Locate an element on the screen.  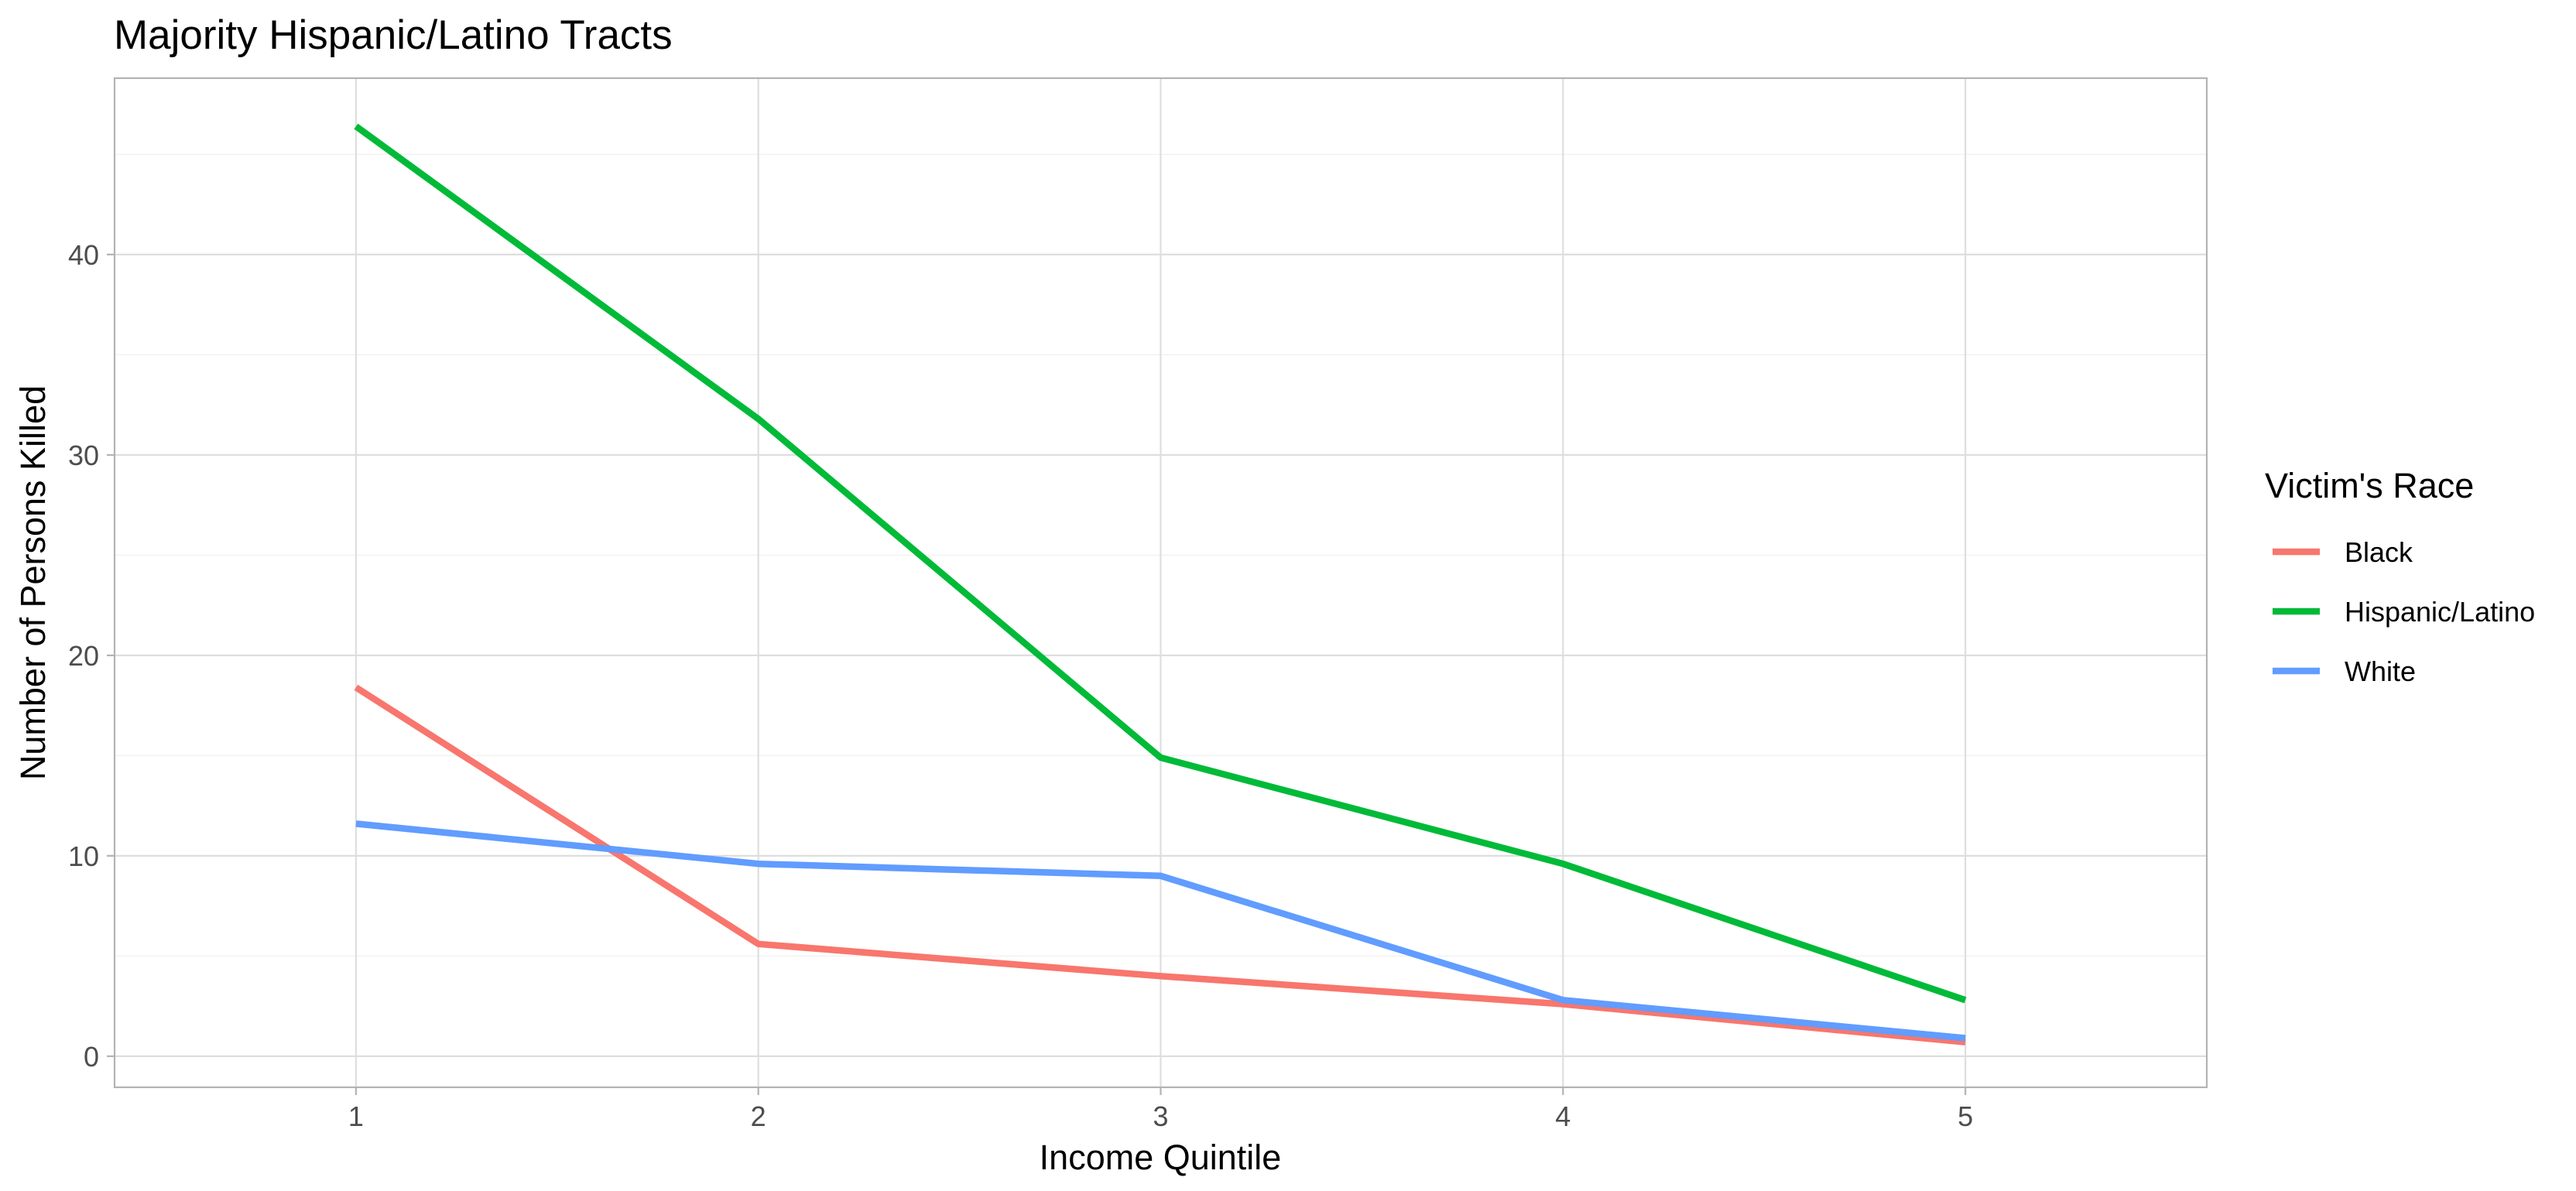
legend-item-hispanic-latino: Hispanic/Latino is located at coordinates (2404, 612).